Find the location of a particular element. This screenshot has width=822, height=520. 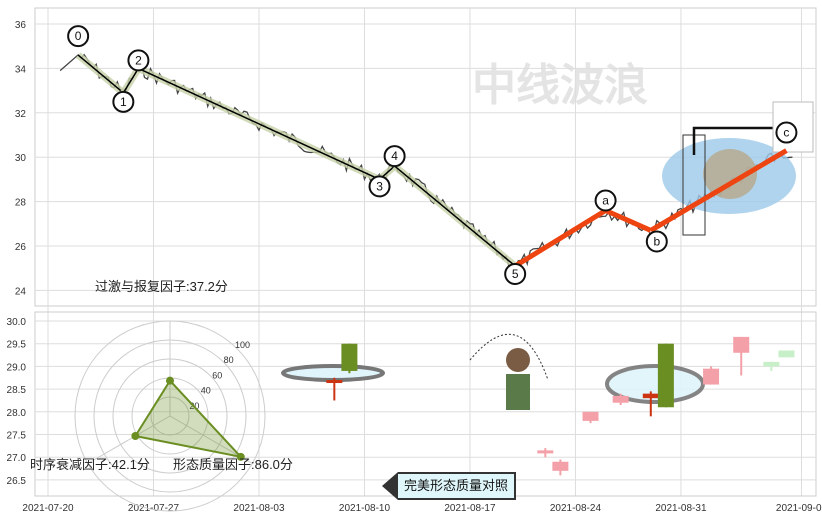

wave-label: a is located at coordinates (605, 200).